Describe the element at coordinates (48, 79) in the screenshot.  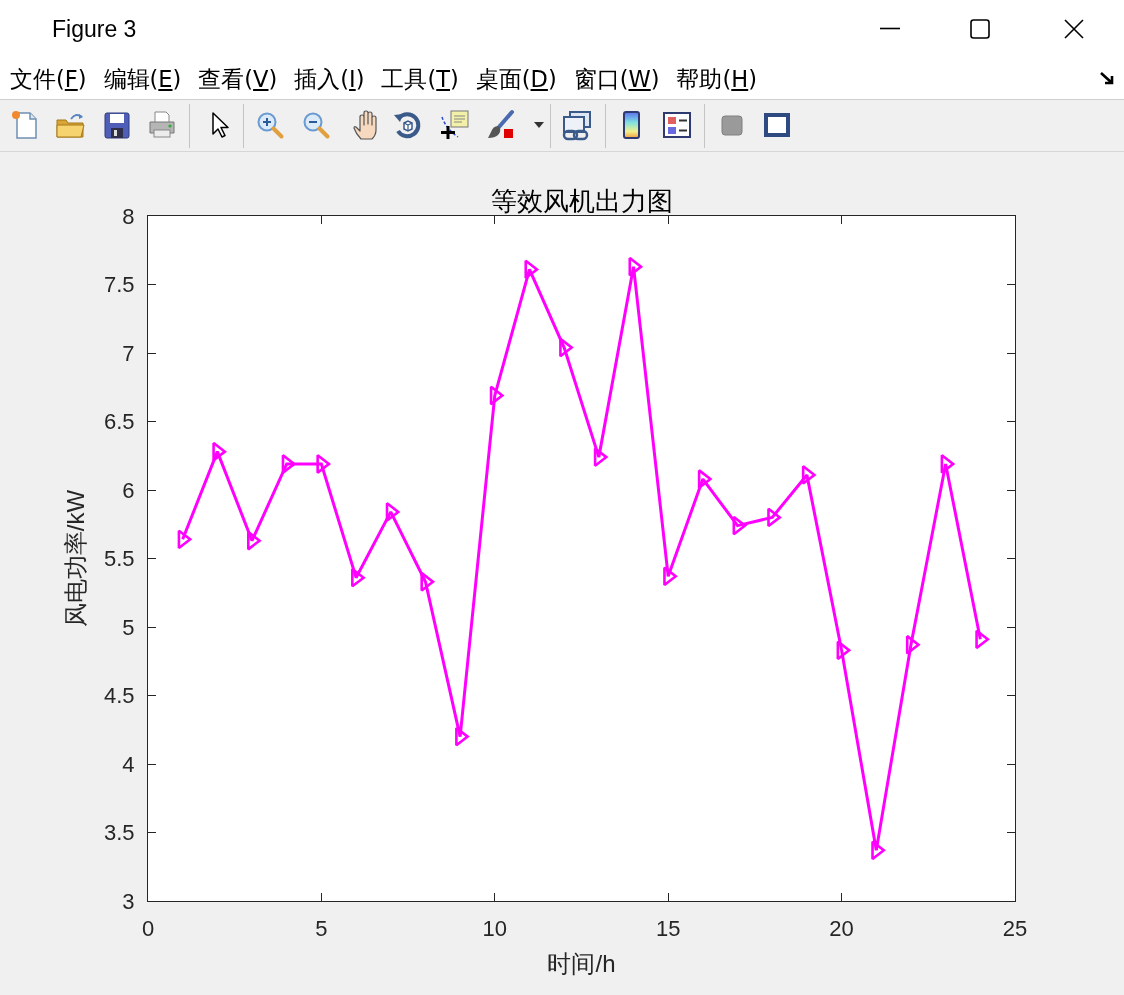
I see `text: 文件(F)` at that location.